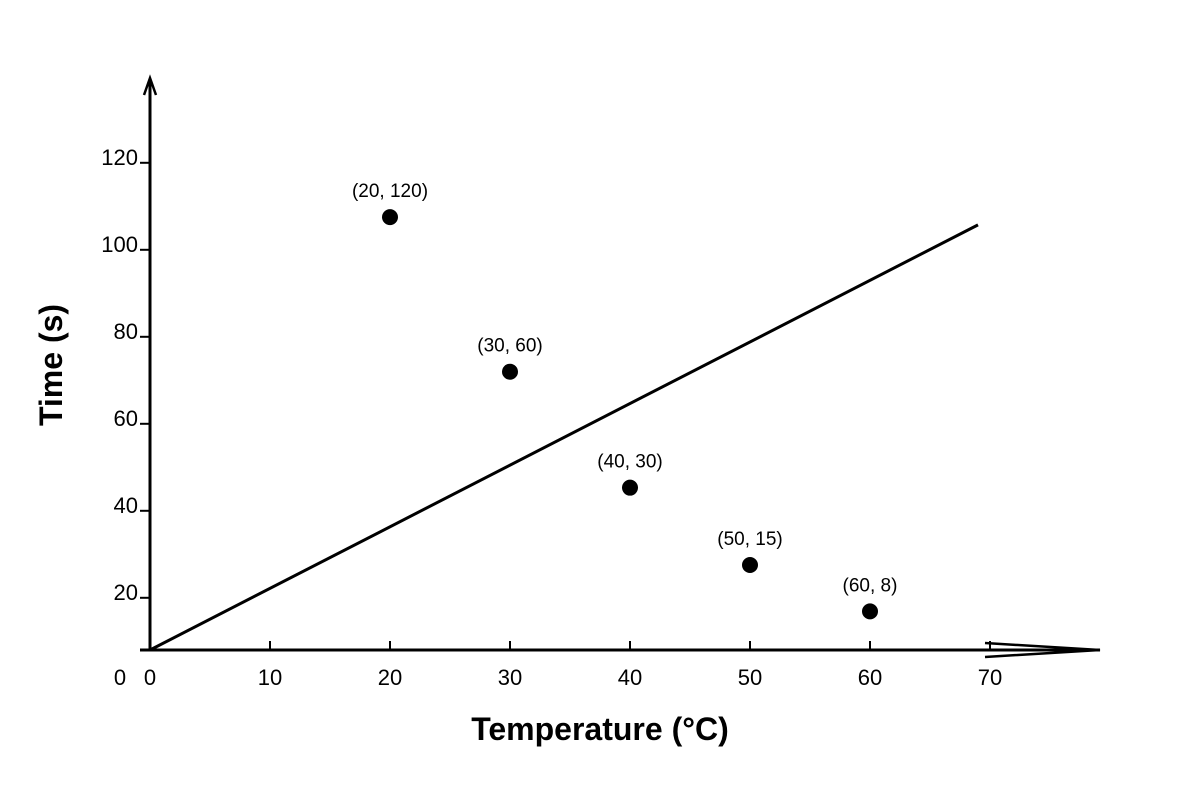 This screenshot has height=800, width=1200. What do you see at coordinates (119, 244) in the screenshot?
I see `y-tick-label: 100` at bounding box center [119, 244].